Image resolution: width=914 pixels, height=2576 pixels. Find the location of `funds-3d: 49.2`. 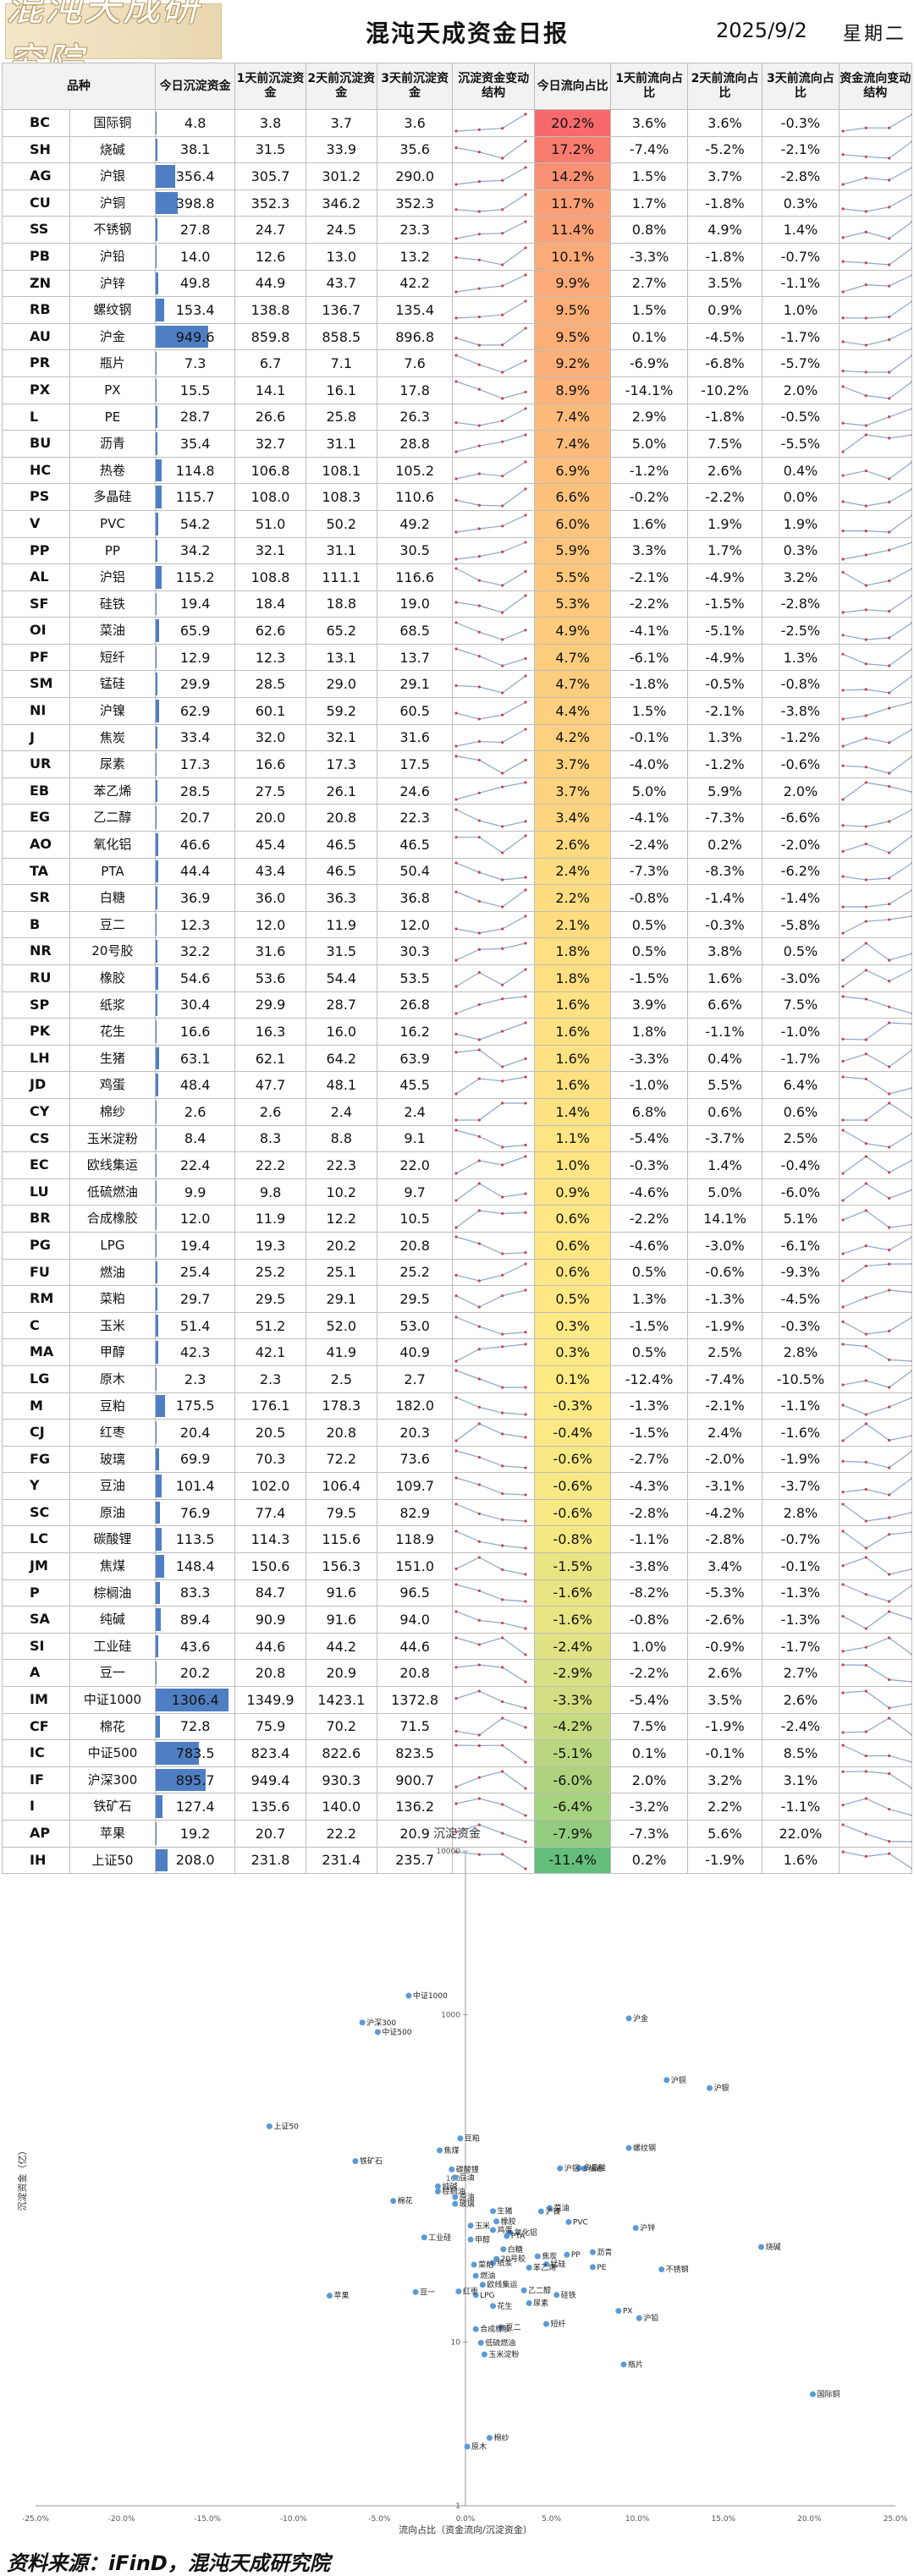

funds-3d: 49.2 is located at coordinates (414, 523).